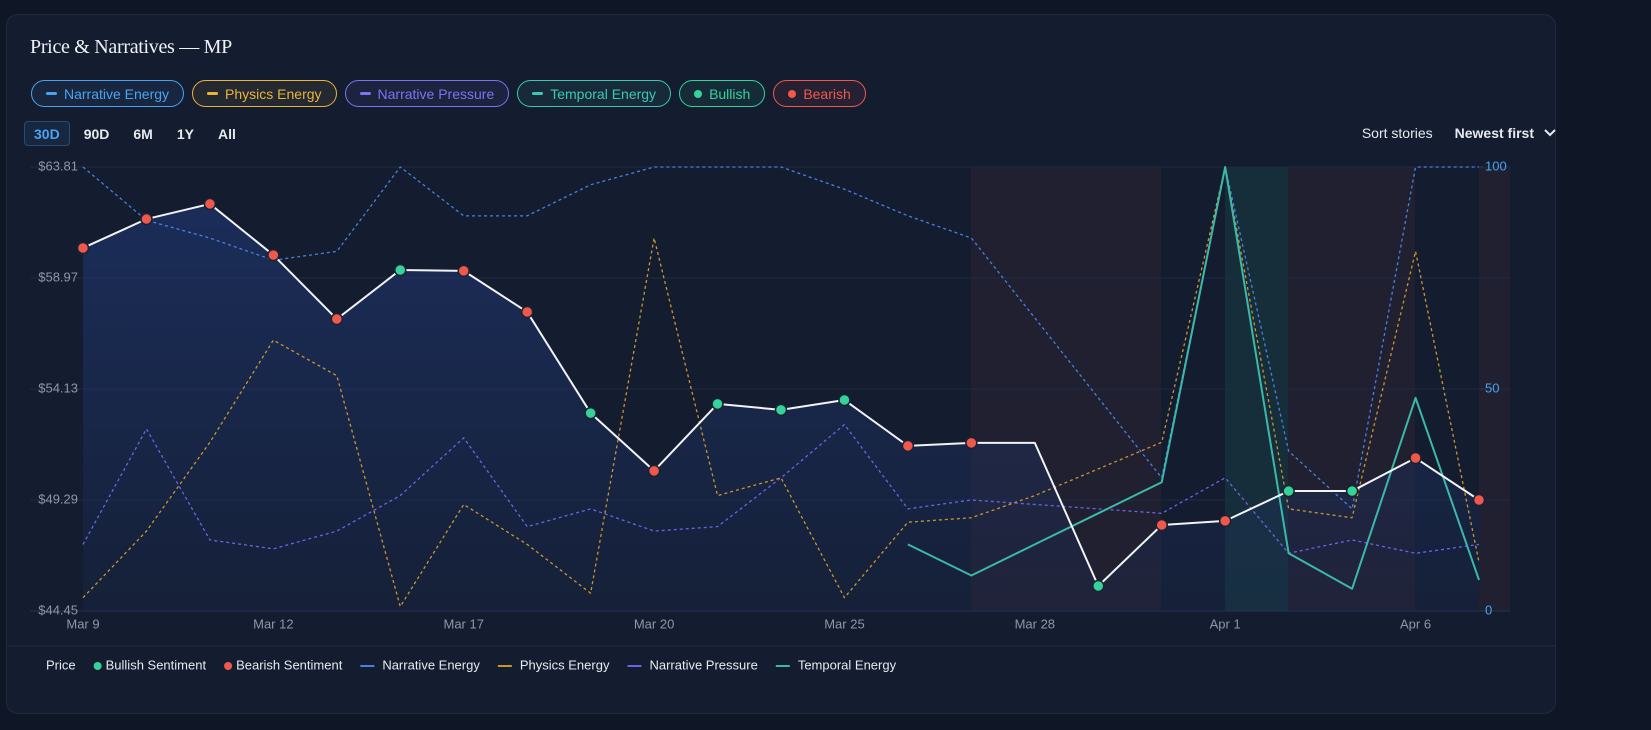 The image size is (1651, 730). I want to click on sort-select: Newest first, so click(1505, 133).